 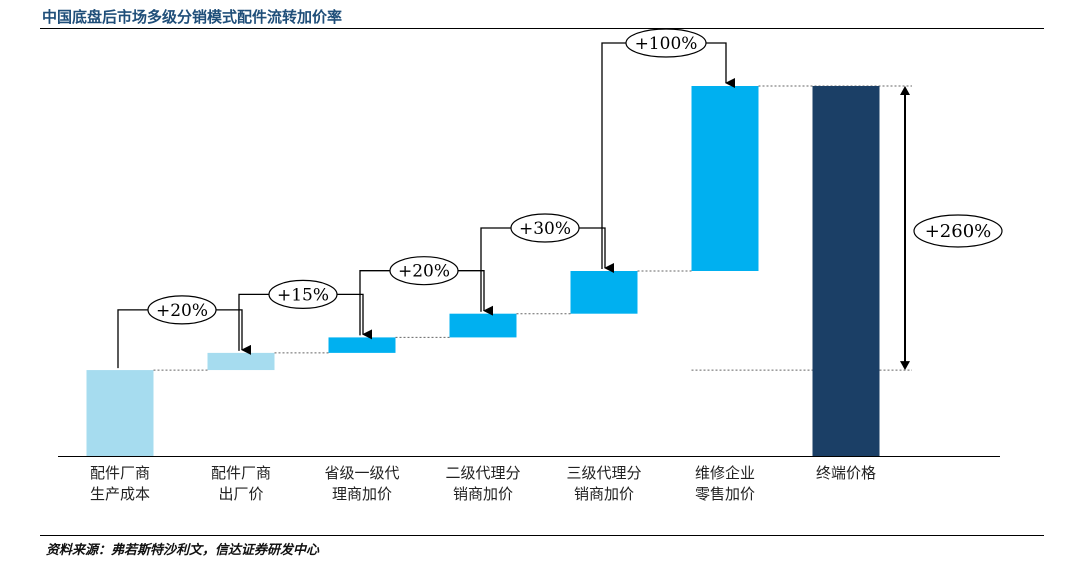 What do you see at coordinates (183, 550) in the screenshot?
I see `source-note: 资料来源：弗若斯特沙利文，信达证券研发中心` at bounding box center [183, 550].